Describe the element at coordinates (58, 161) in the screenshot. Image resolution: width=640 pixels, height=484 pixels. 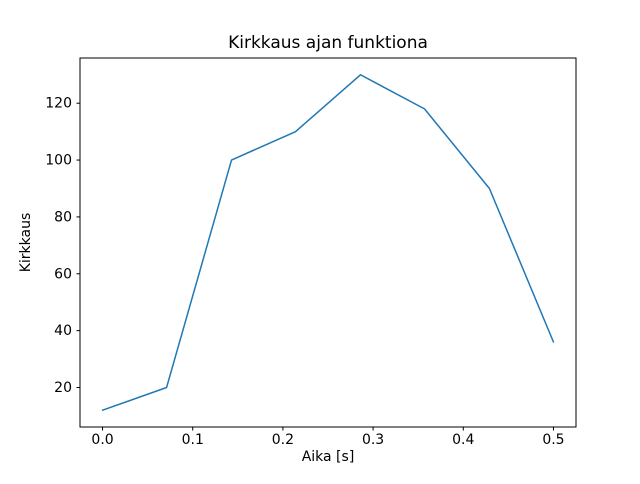
I see `y-tick-label: 100` at that location.